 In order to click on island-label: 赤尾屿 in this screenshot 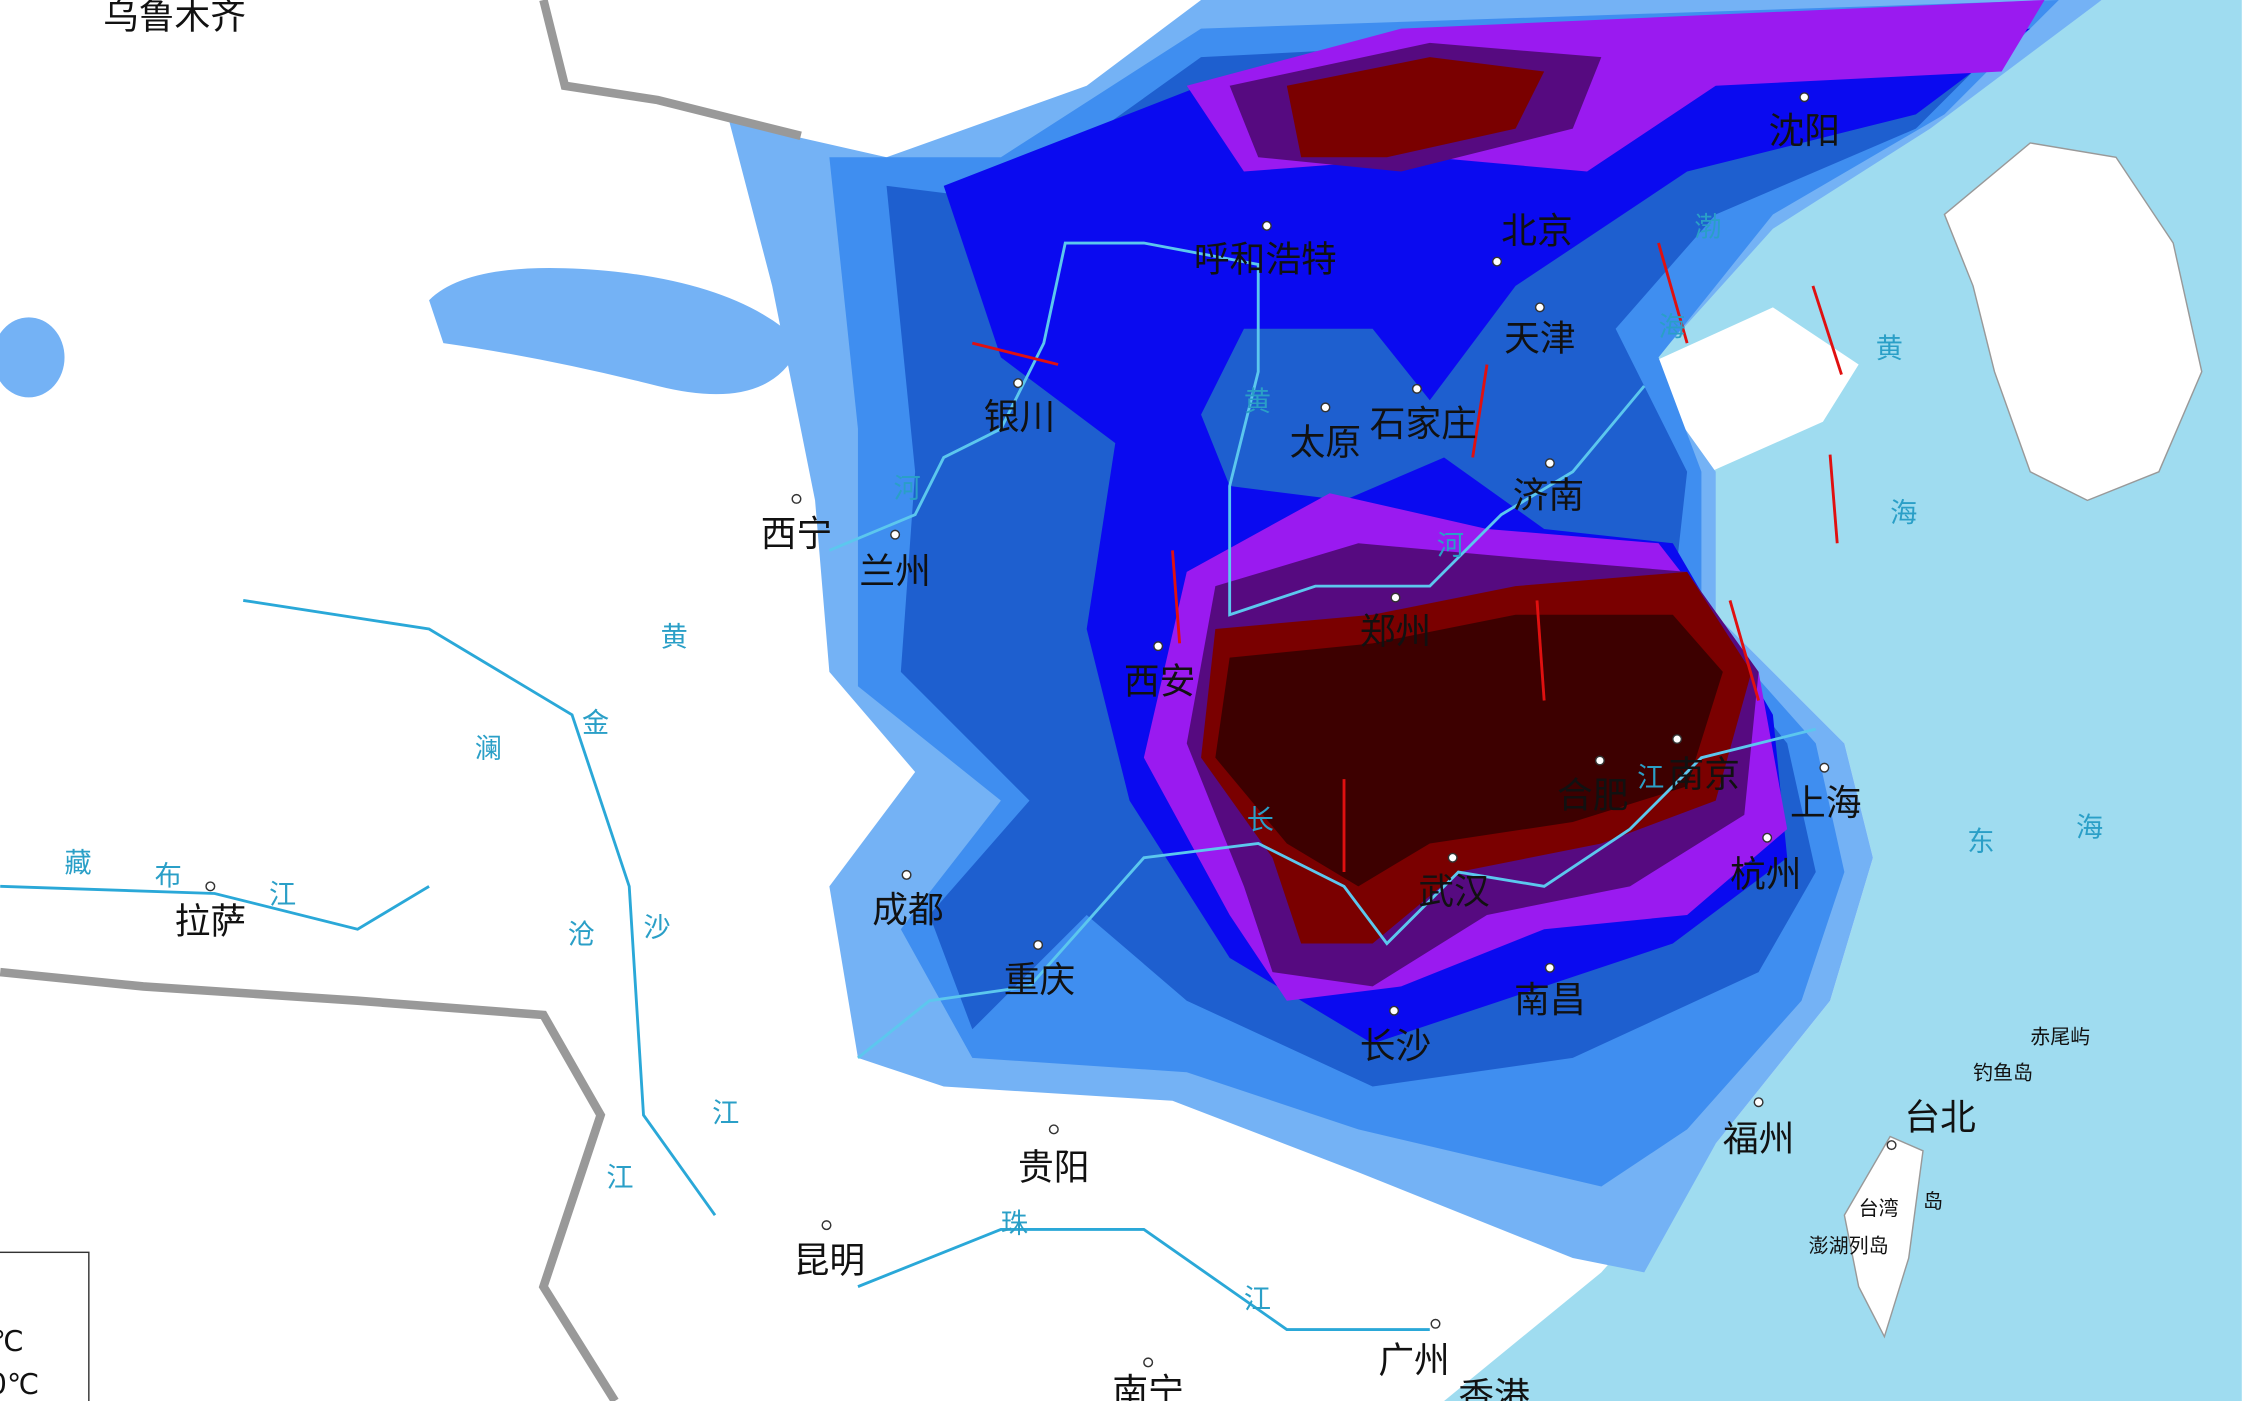, I will do `click(2060, 1037)`.